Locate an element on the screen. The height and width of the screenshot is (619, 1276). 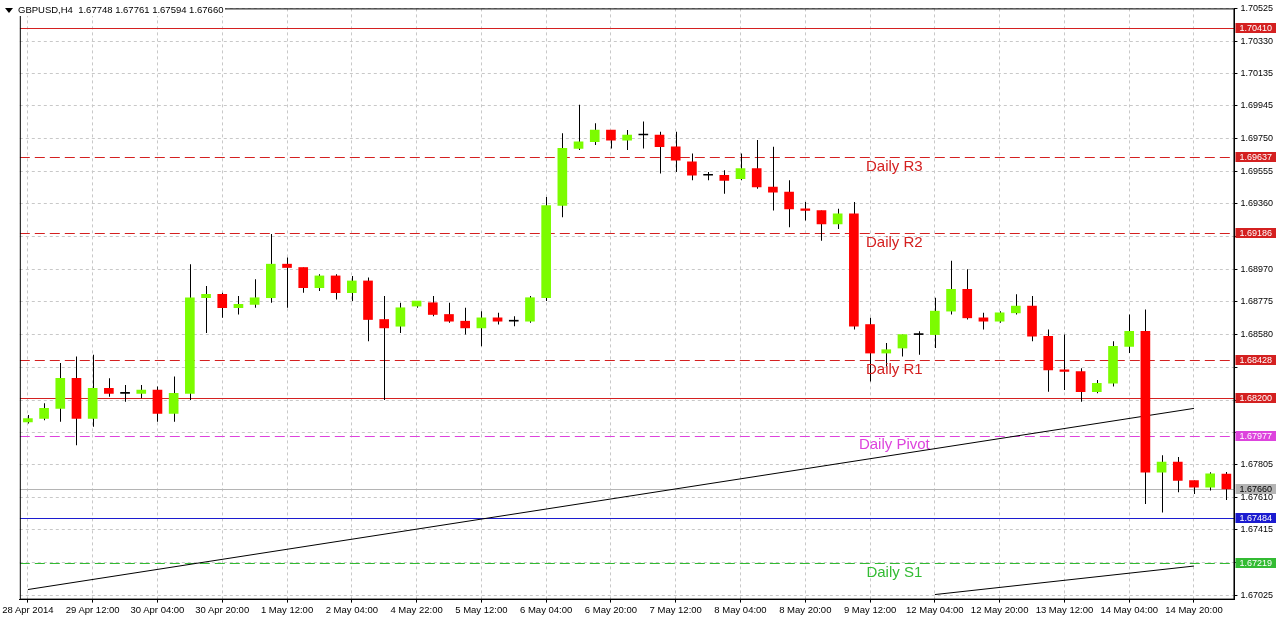
x-tick-label: 6 May 20:00 is located at coordinates (611, 609).